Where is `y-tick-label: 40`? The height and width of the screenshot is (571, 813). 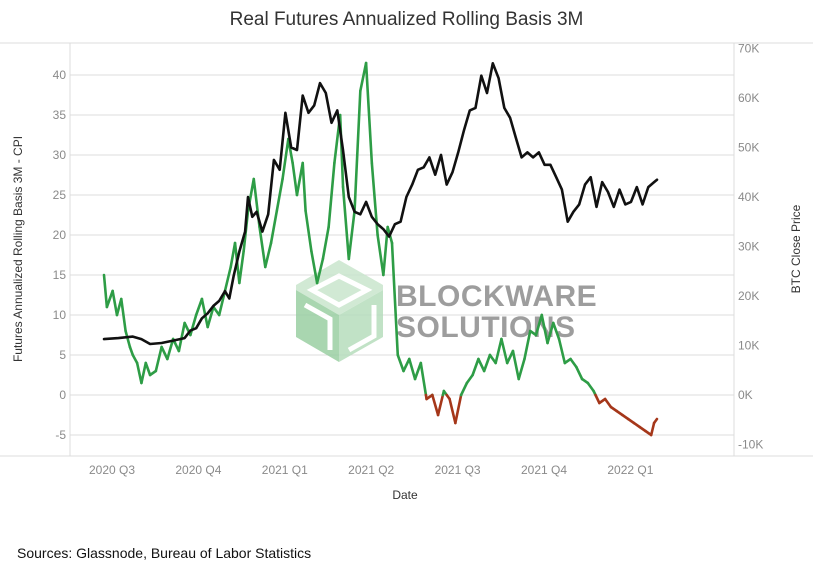 y-tick-label: 40 is located at coordinates (60, 75).